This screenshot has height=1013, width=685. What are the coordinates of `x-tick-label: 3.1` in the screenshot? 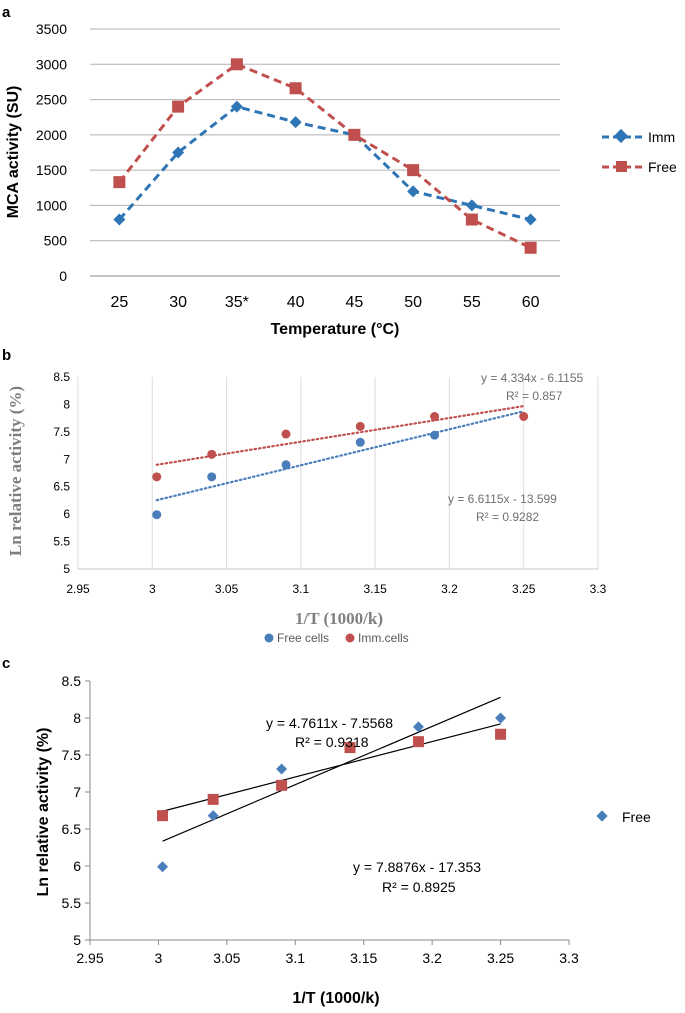 It's located at (301, 589).